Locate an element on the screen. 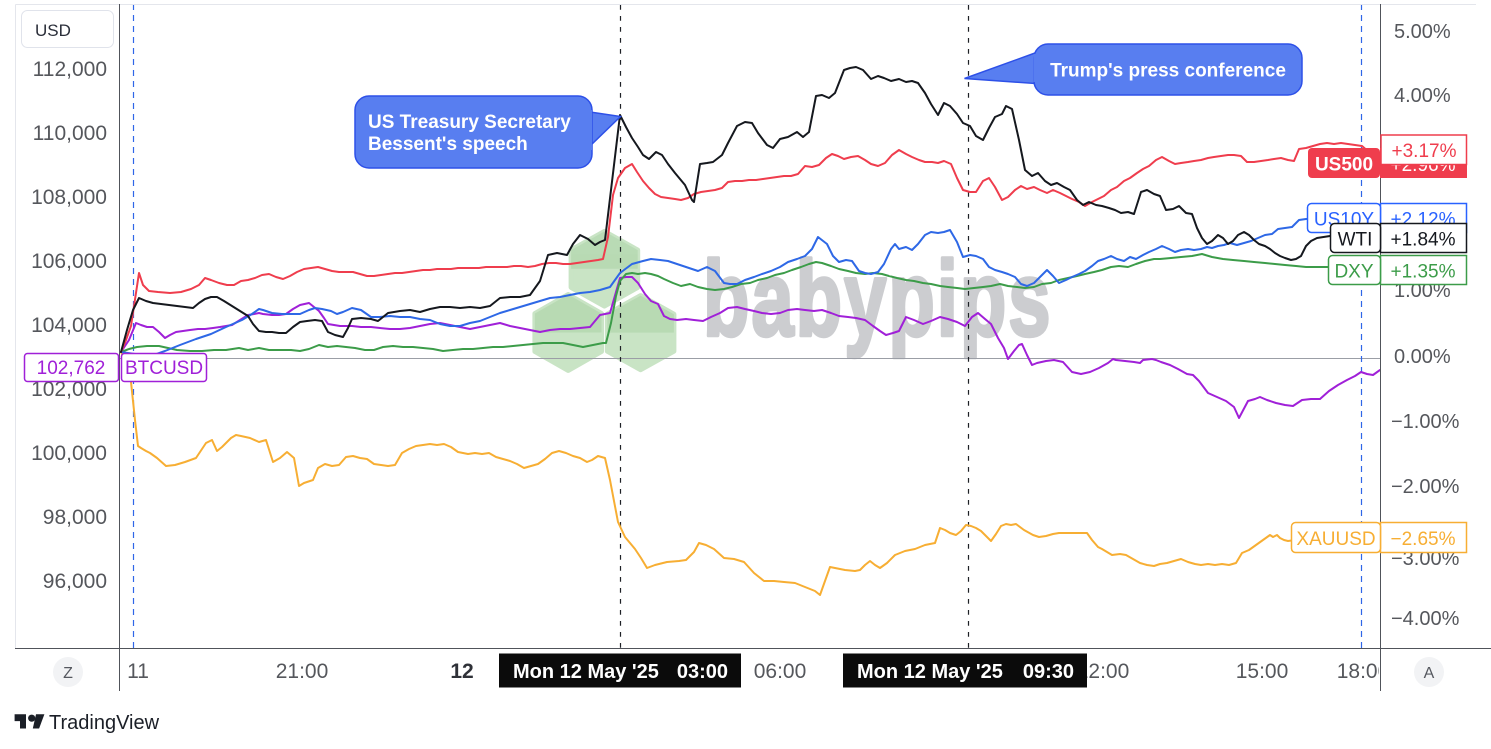 The height and width of the screenshot is (749, 1491). svg-text: Z is located at coordinates (68, 673).